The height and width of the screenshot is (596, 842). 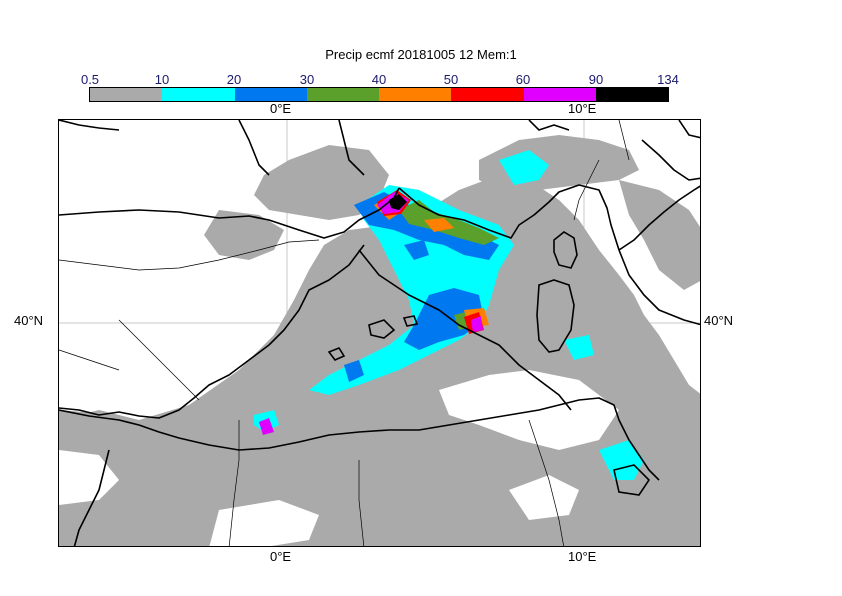 What do you see at coordinates (281, 556) in the screenshot?
I see `lon-label-bottom-0e: 0°E` at bounding box center [281, 556].